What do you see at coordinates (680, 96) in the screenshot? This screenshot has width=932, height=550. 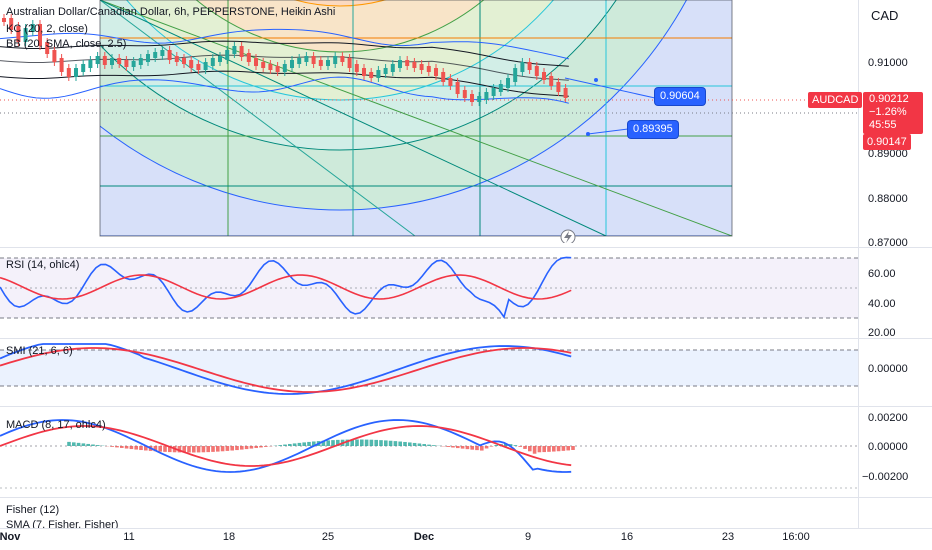 I see `horizontal-line-price-label: 0.90604` at bounding box center [680, 96].